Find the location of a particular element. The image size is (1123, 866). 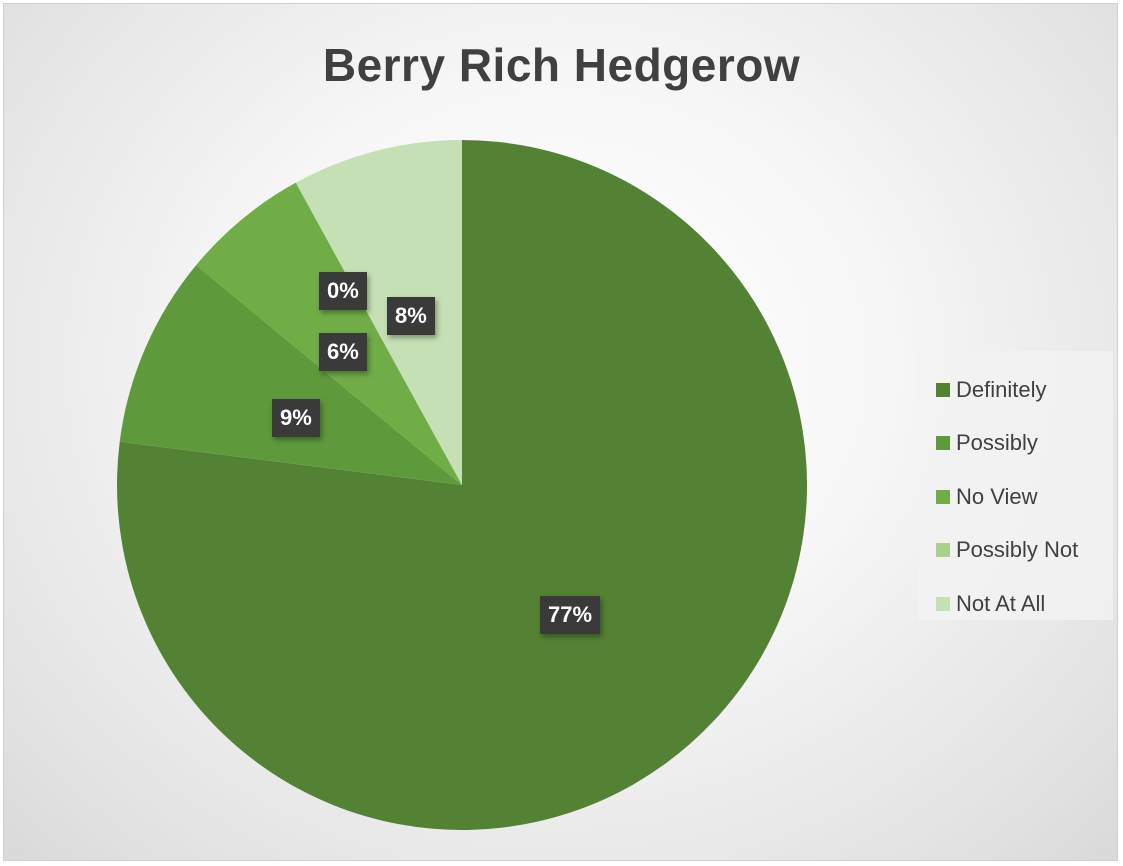

legend-item-possibly-not: Possibly Not is located at coordinates (1024, 551).